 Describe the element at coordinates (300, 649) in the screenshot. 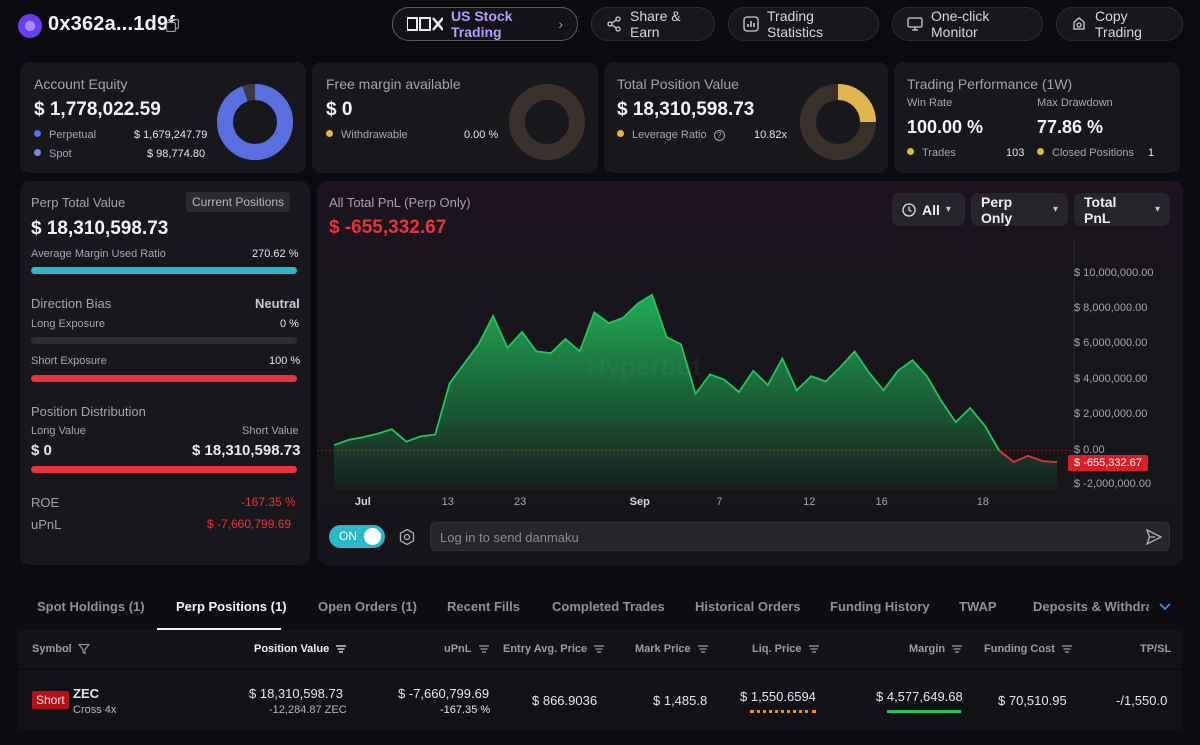

I see `header-position-value: Position Value` at that location.